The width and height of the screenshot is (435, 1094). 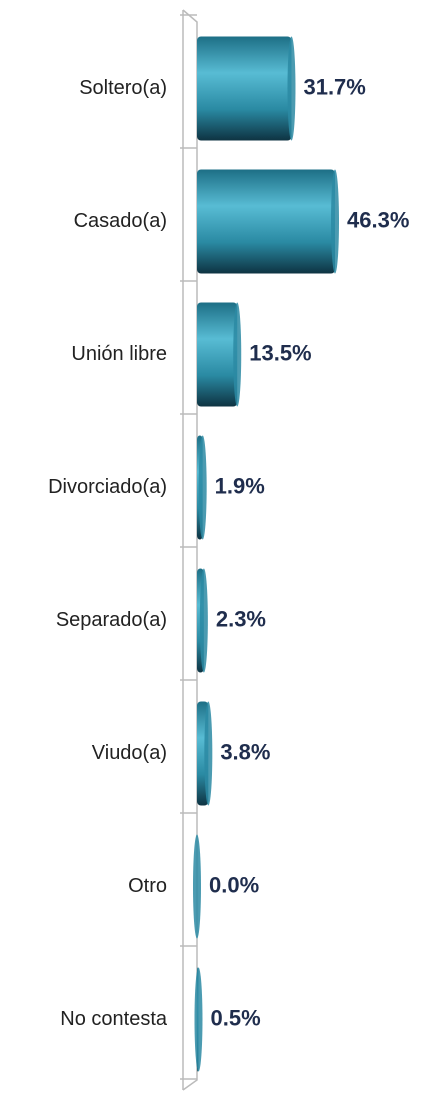 What do you see at coordinates (111, 620) in the screenshot?
I see `category-label: Separado(a)` at bounding box center [111, 620].